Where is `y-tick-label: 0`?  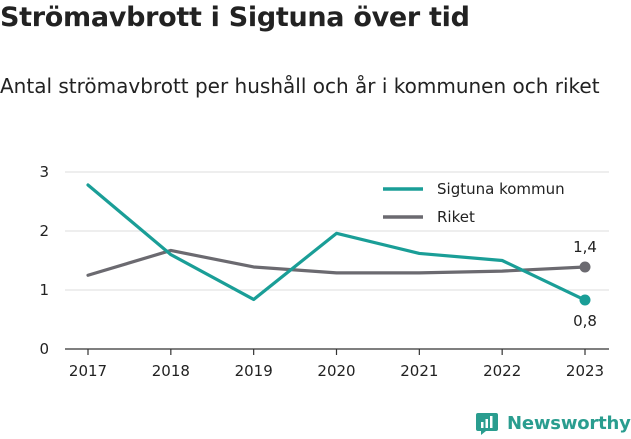 y-tick-label: 0 is located at coordinates (44, 349).